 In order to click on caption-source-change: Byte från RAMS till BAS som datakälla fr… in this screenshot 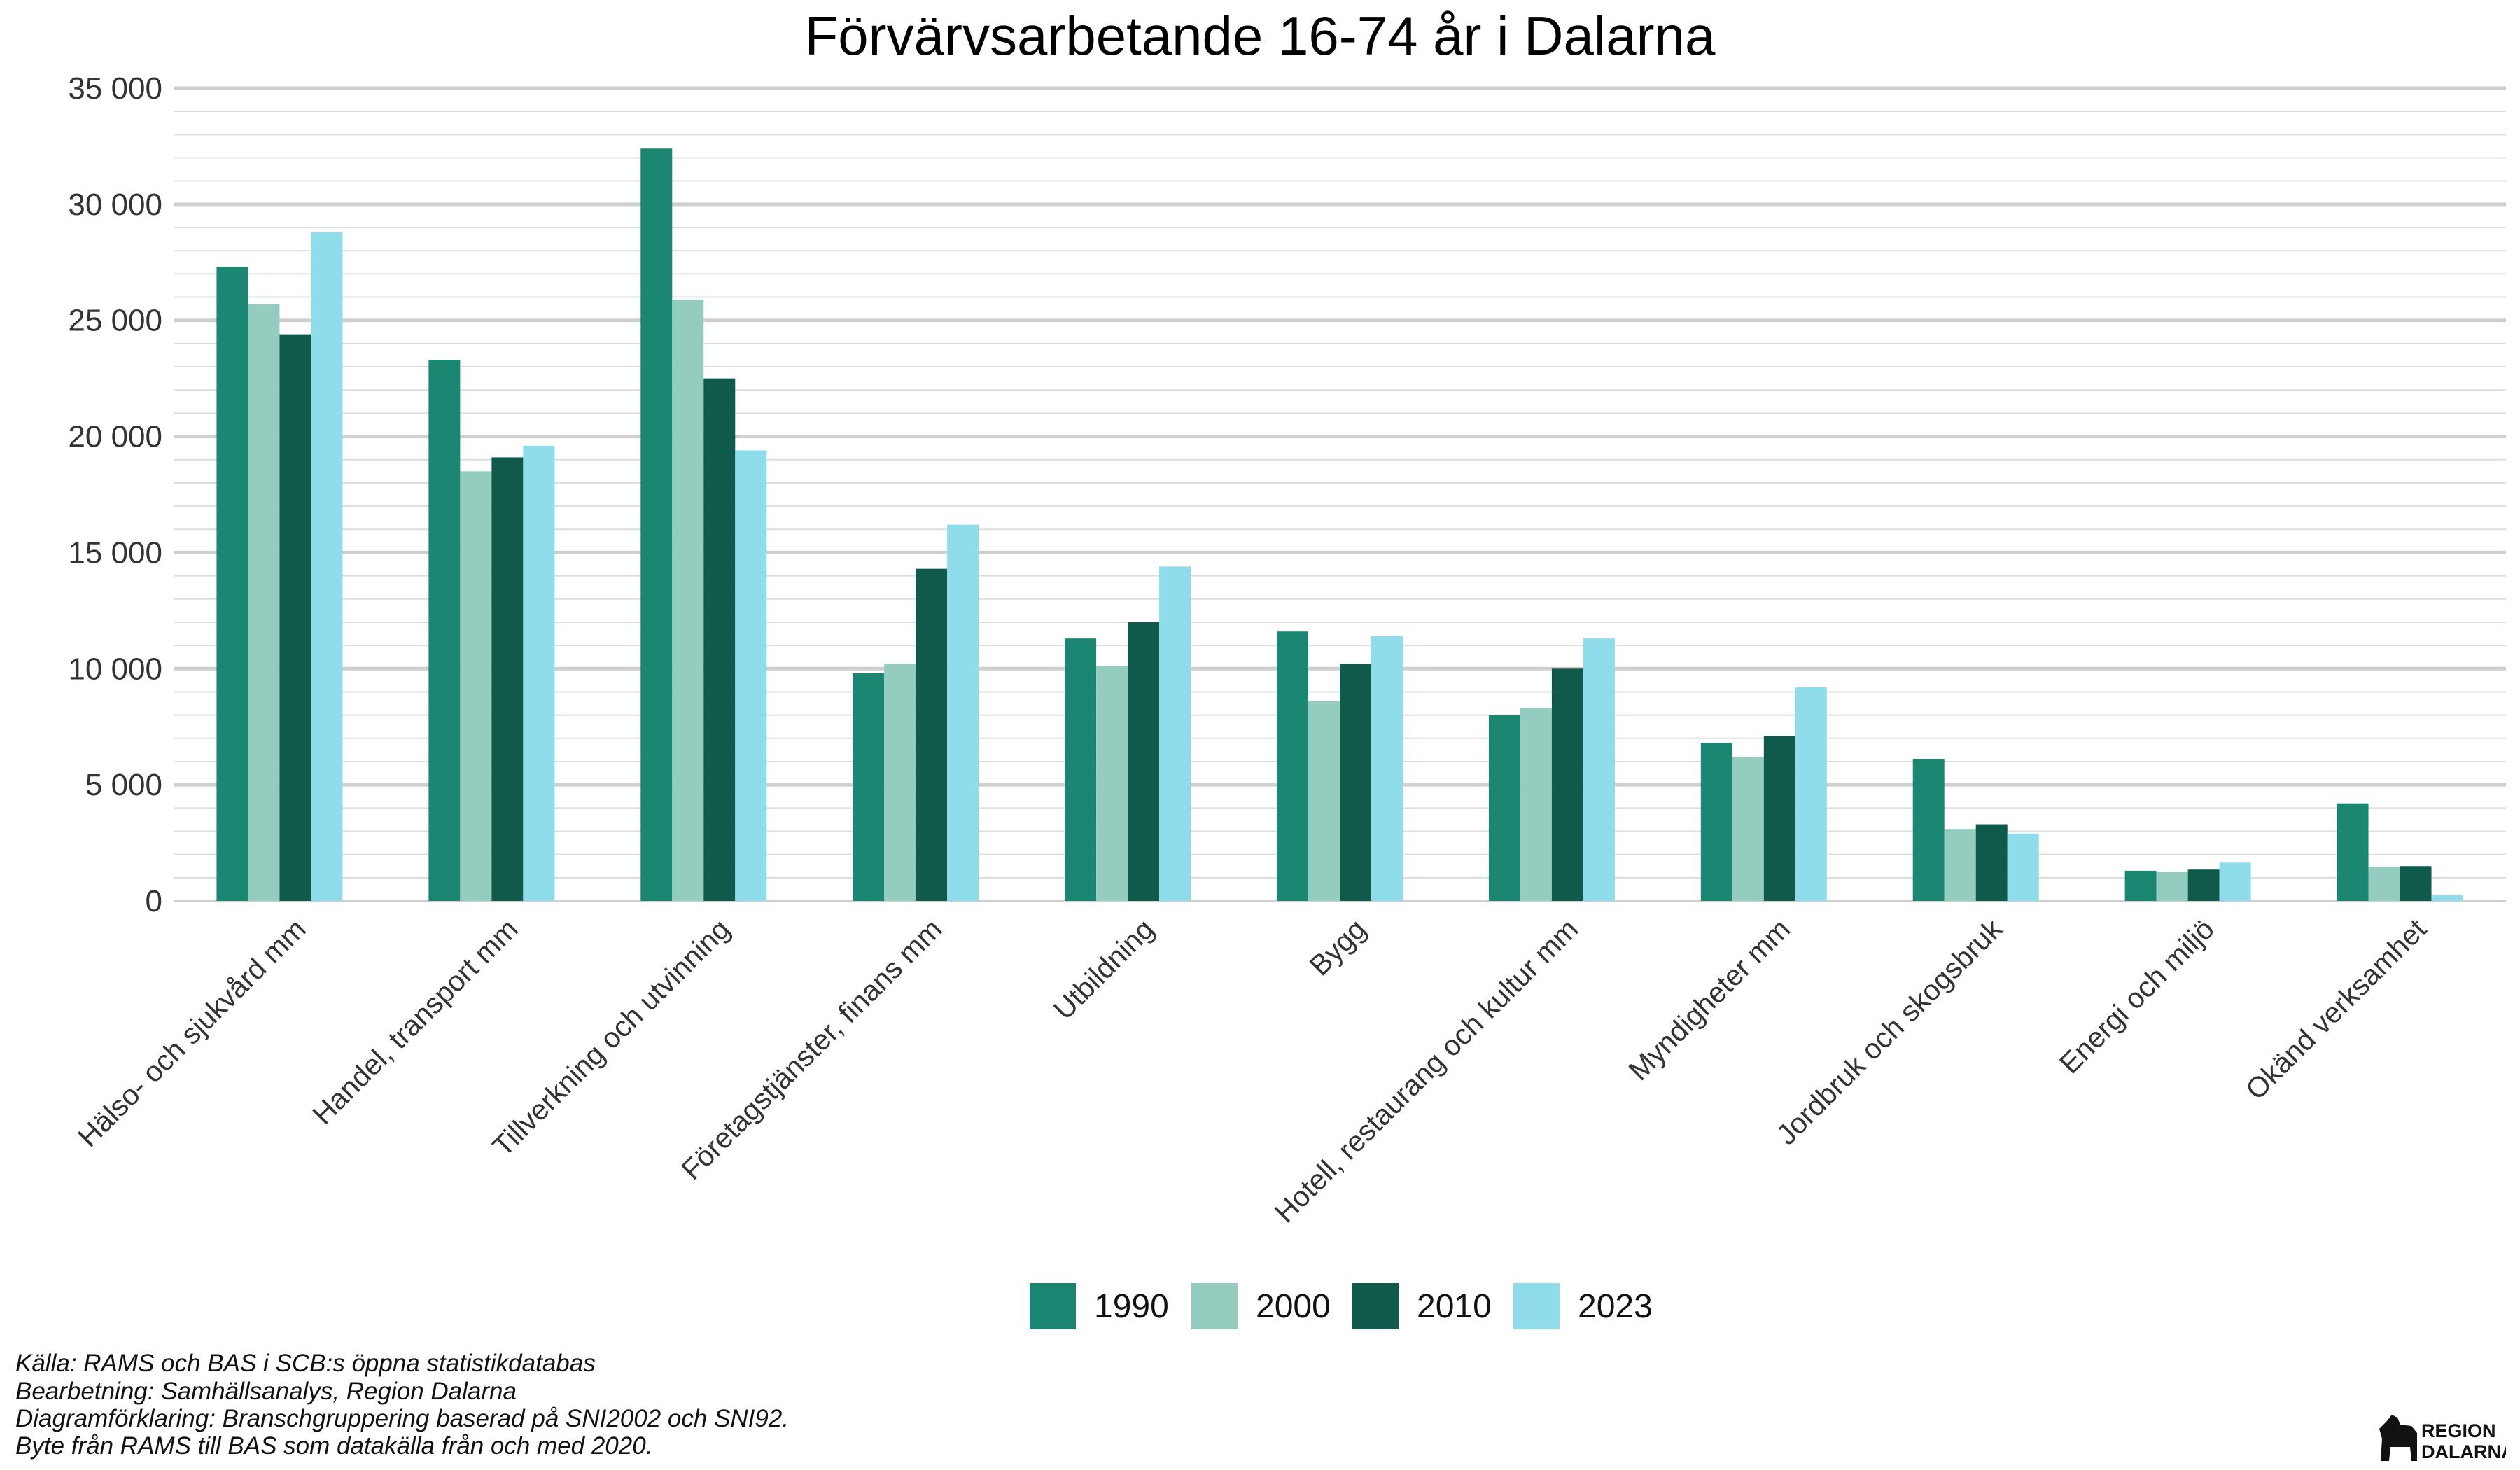, I will do `click(334, 1446)`.